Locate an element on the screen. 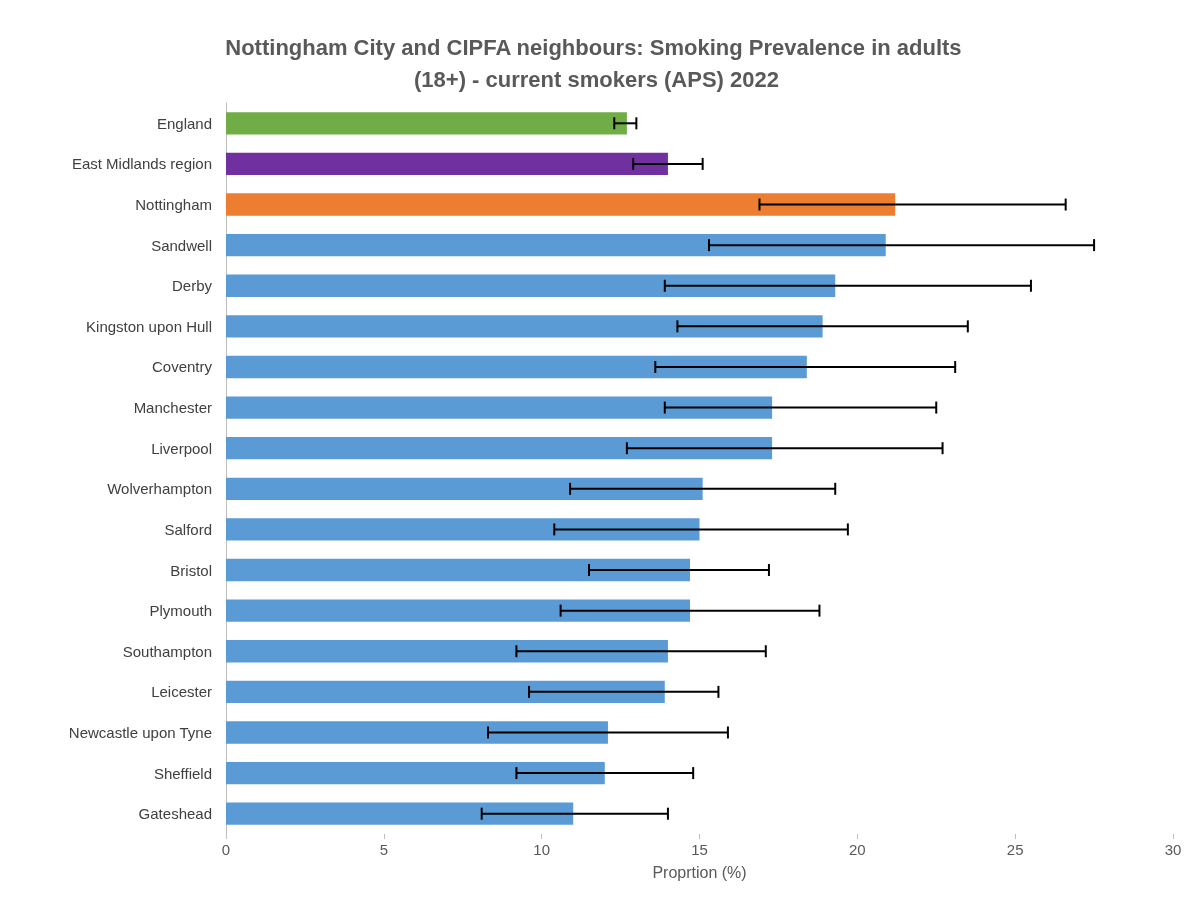  y-tick-label: Nottingham is located at coordinates (173, 205).